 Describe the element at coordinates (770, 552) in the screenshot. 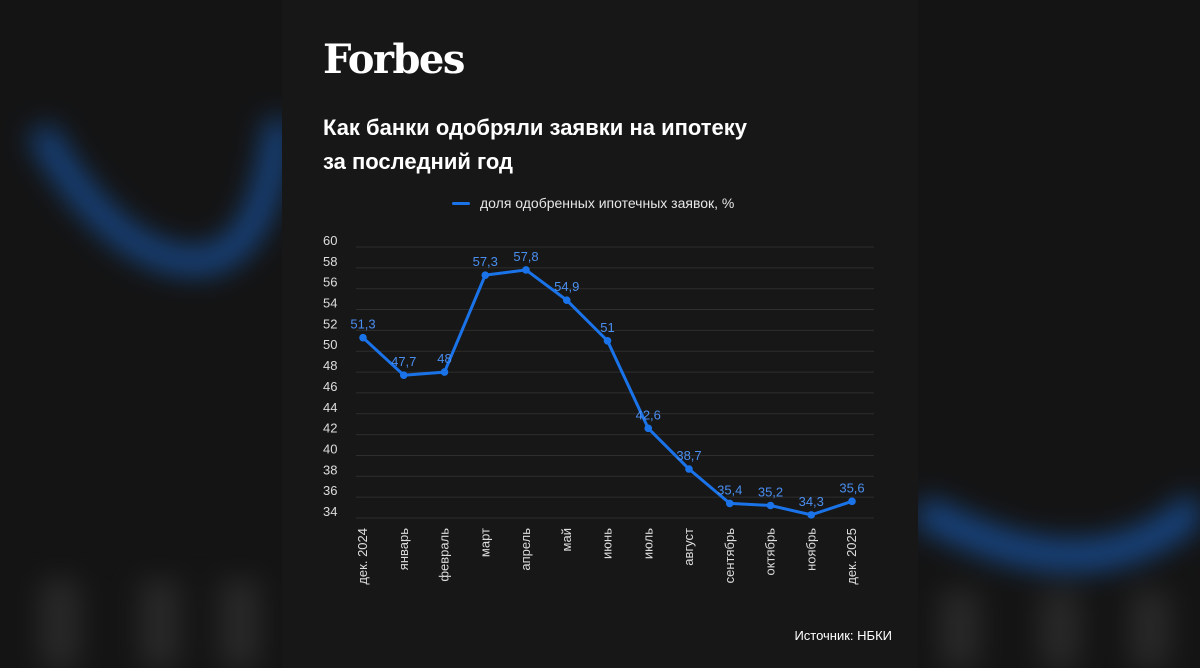

I see `x-tick-label: октябрь` at that location.